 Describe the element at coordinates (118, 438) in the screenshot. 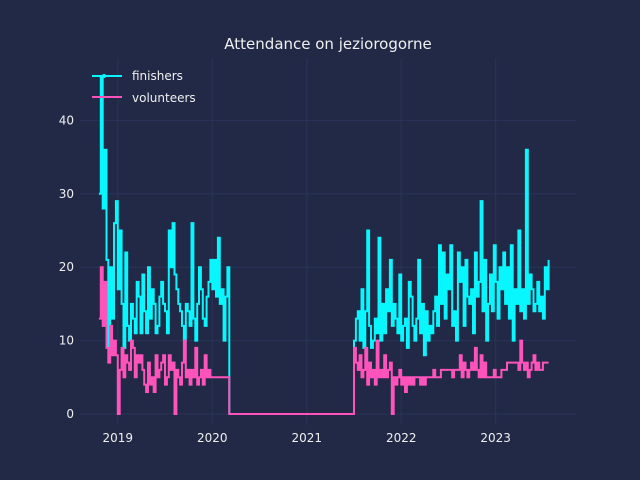

I see `x-tick-label-2019: 2019` at that location.